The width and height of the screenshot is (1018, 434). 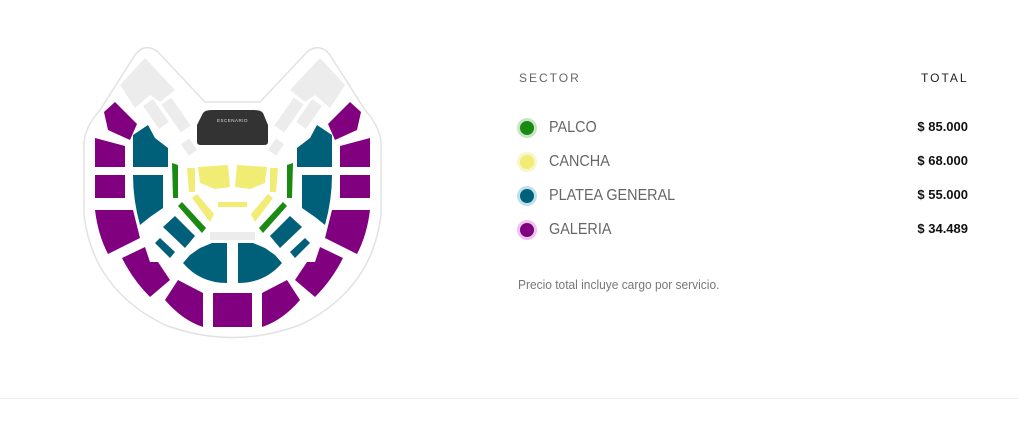 What do you see at coordinates (744, 233) in the screenshot?
I see `sector-row-galeria: GALERIA $ 34.489` at bounding box center [744, 233].